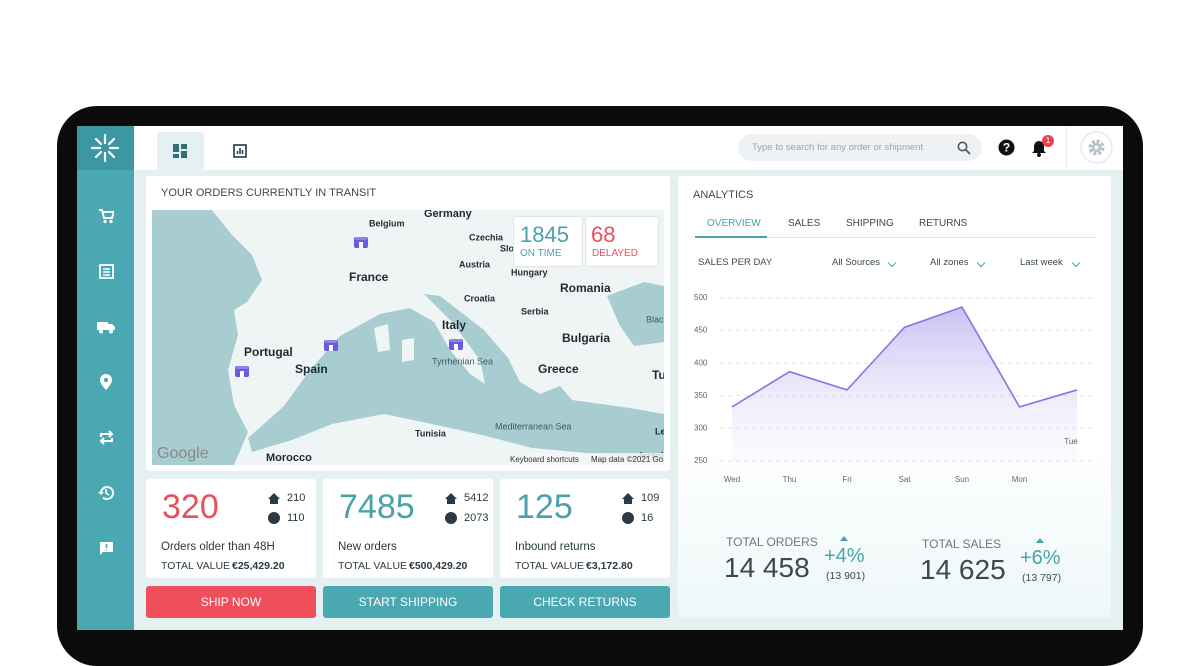  Describe the element at coordinates (207, 337) in the screenshot. I see `atlantic` at that location.